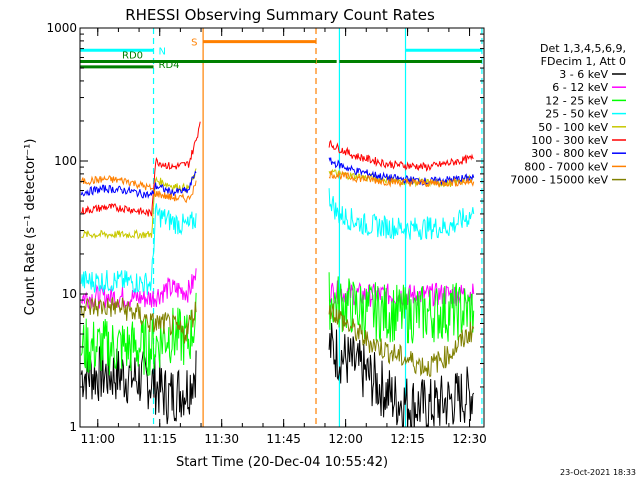 This screenshot has width=640, height=480. What do you see at coordinates (583, 61) in the screenshot?
I see `legend-header-line-2: FDecim 1, Att 0` at bounding box center [583, 61].